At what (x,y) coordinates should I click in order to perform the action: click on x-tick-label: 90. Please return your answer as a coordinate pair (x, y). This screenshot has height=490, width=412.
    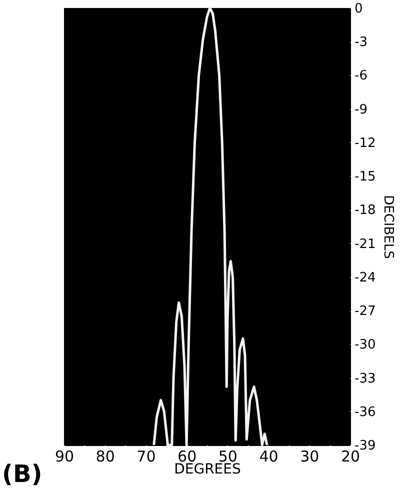
    Looking at the image, I should click on (64, 457).